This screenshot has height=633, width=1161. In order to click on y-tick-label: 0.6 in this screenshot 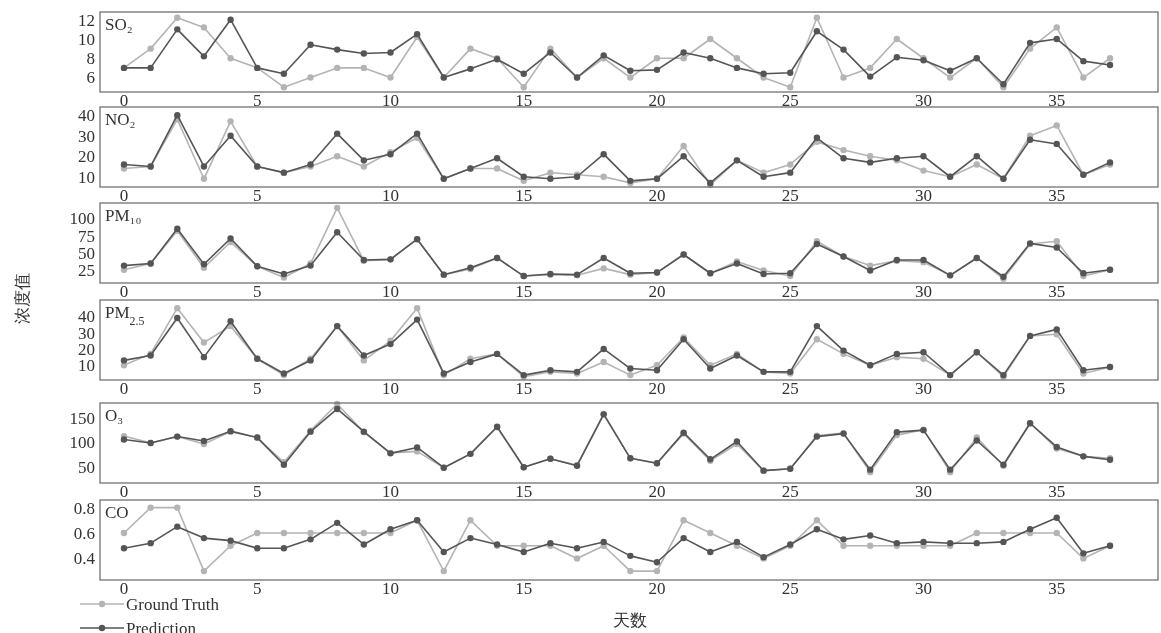, I will do `click(84, 533)`.